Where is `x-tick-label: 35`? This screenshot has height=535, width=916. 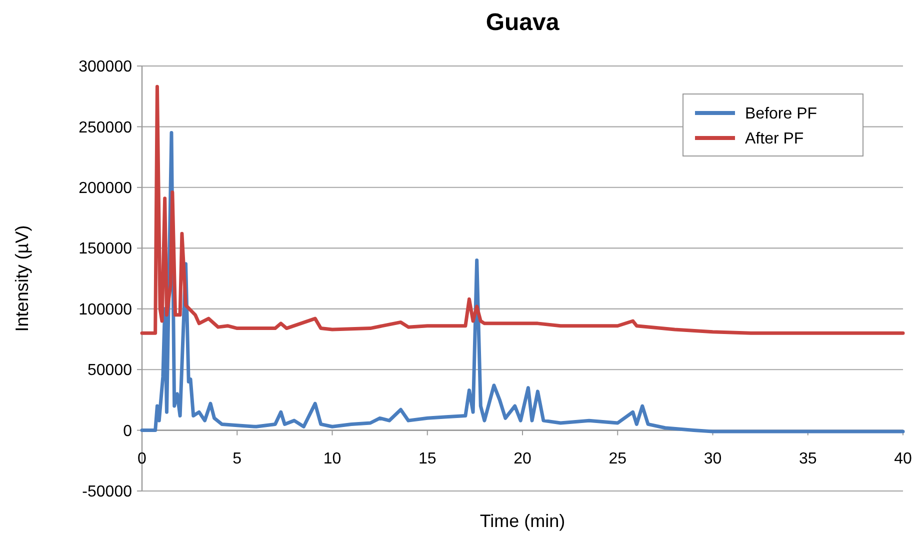
x-tick-label: 35 is located at coordinates (807, 459).